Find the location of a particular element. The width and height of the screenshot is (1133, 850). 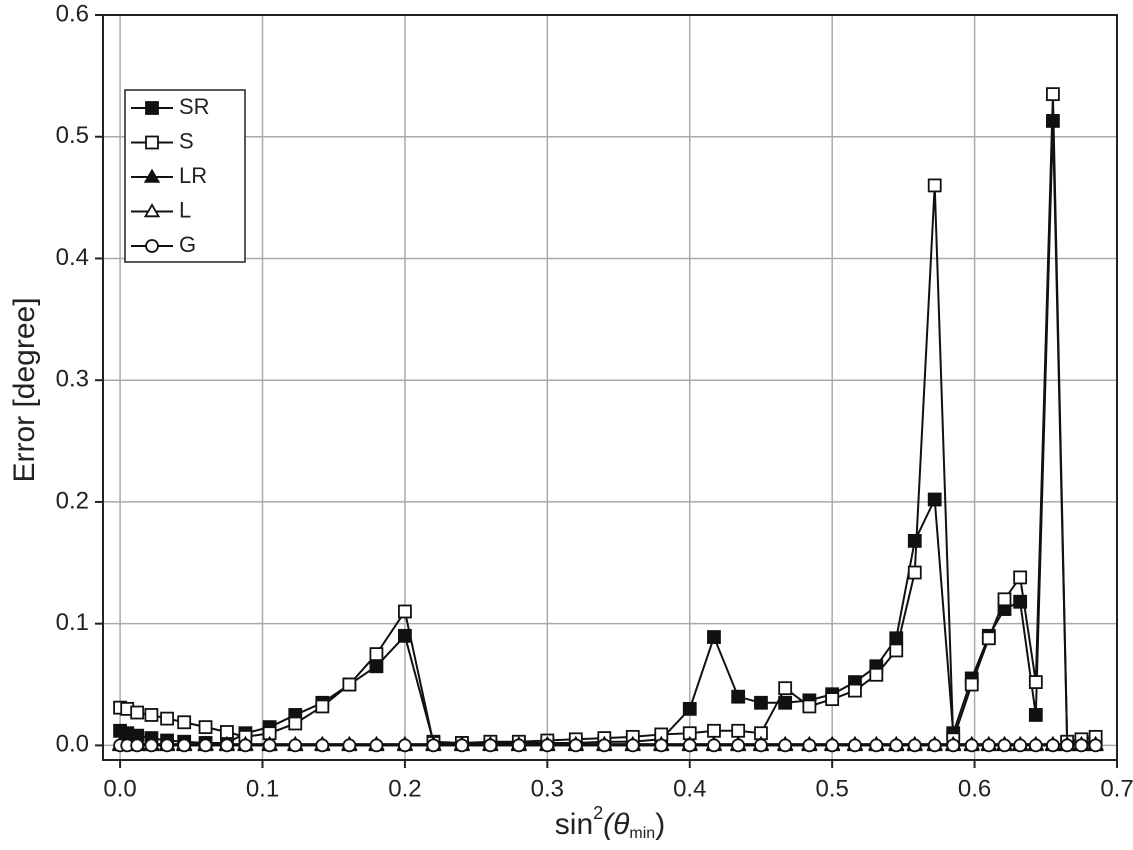

y-axis-label: Error [degree] is located at coordinates (24, 389).